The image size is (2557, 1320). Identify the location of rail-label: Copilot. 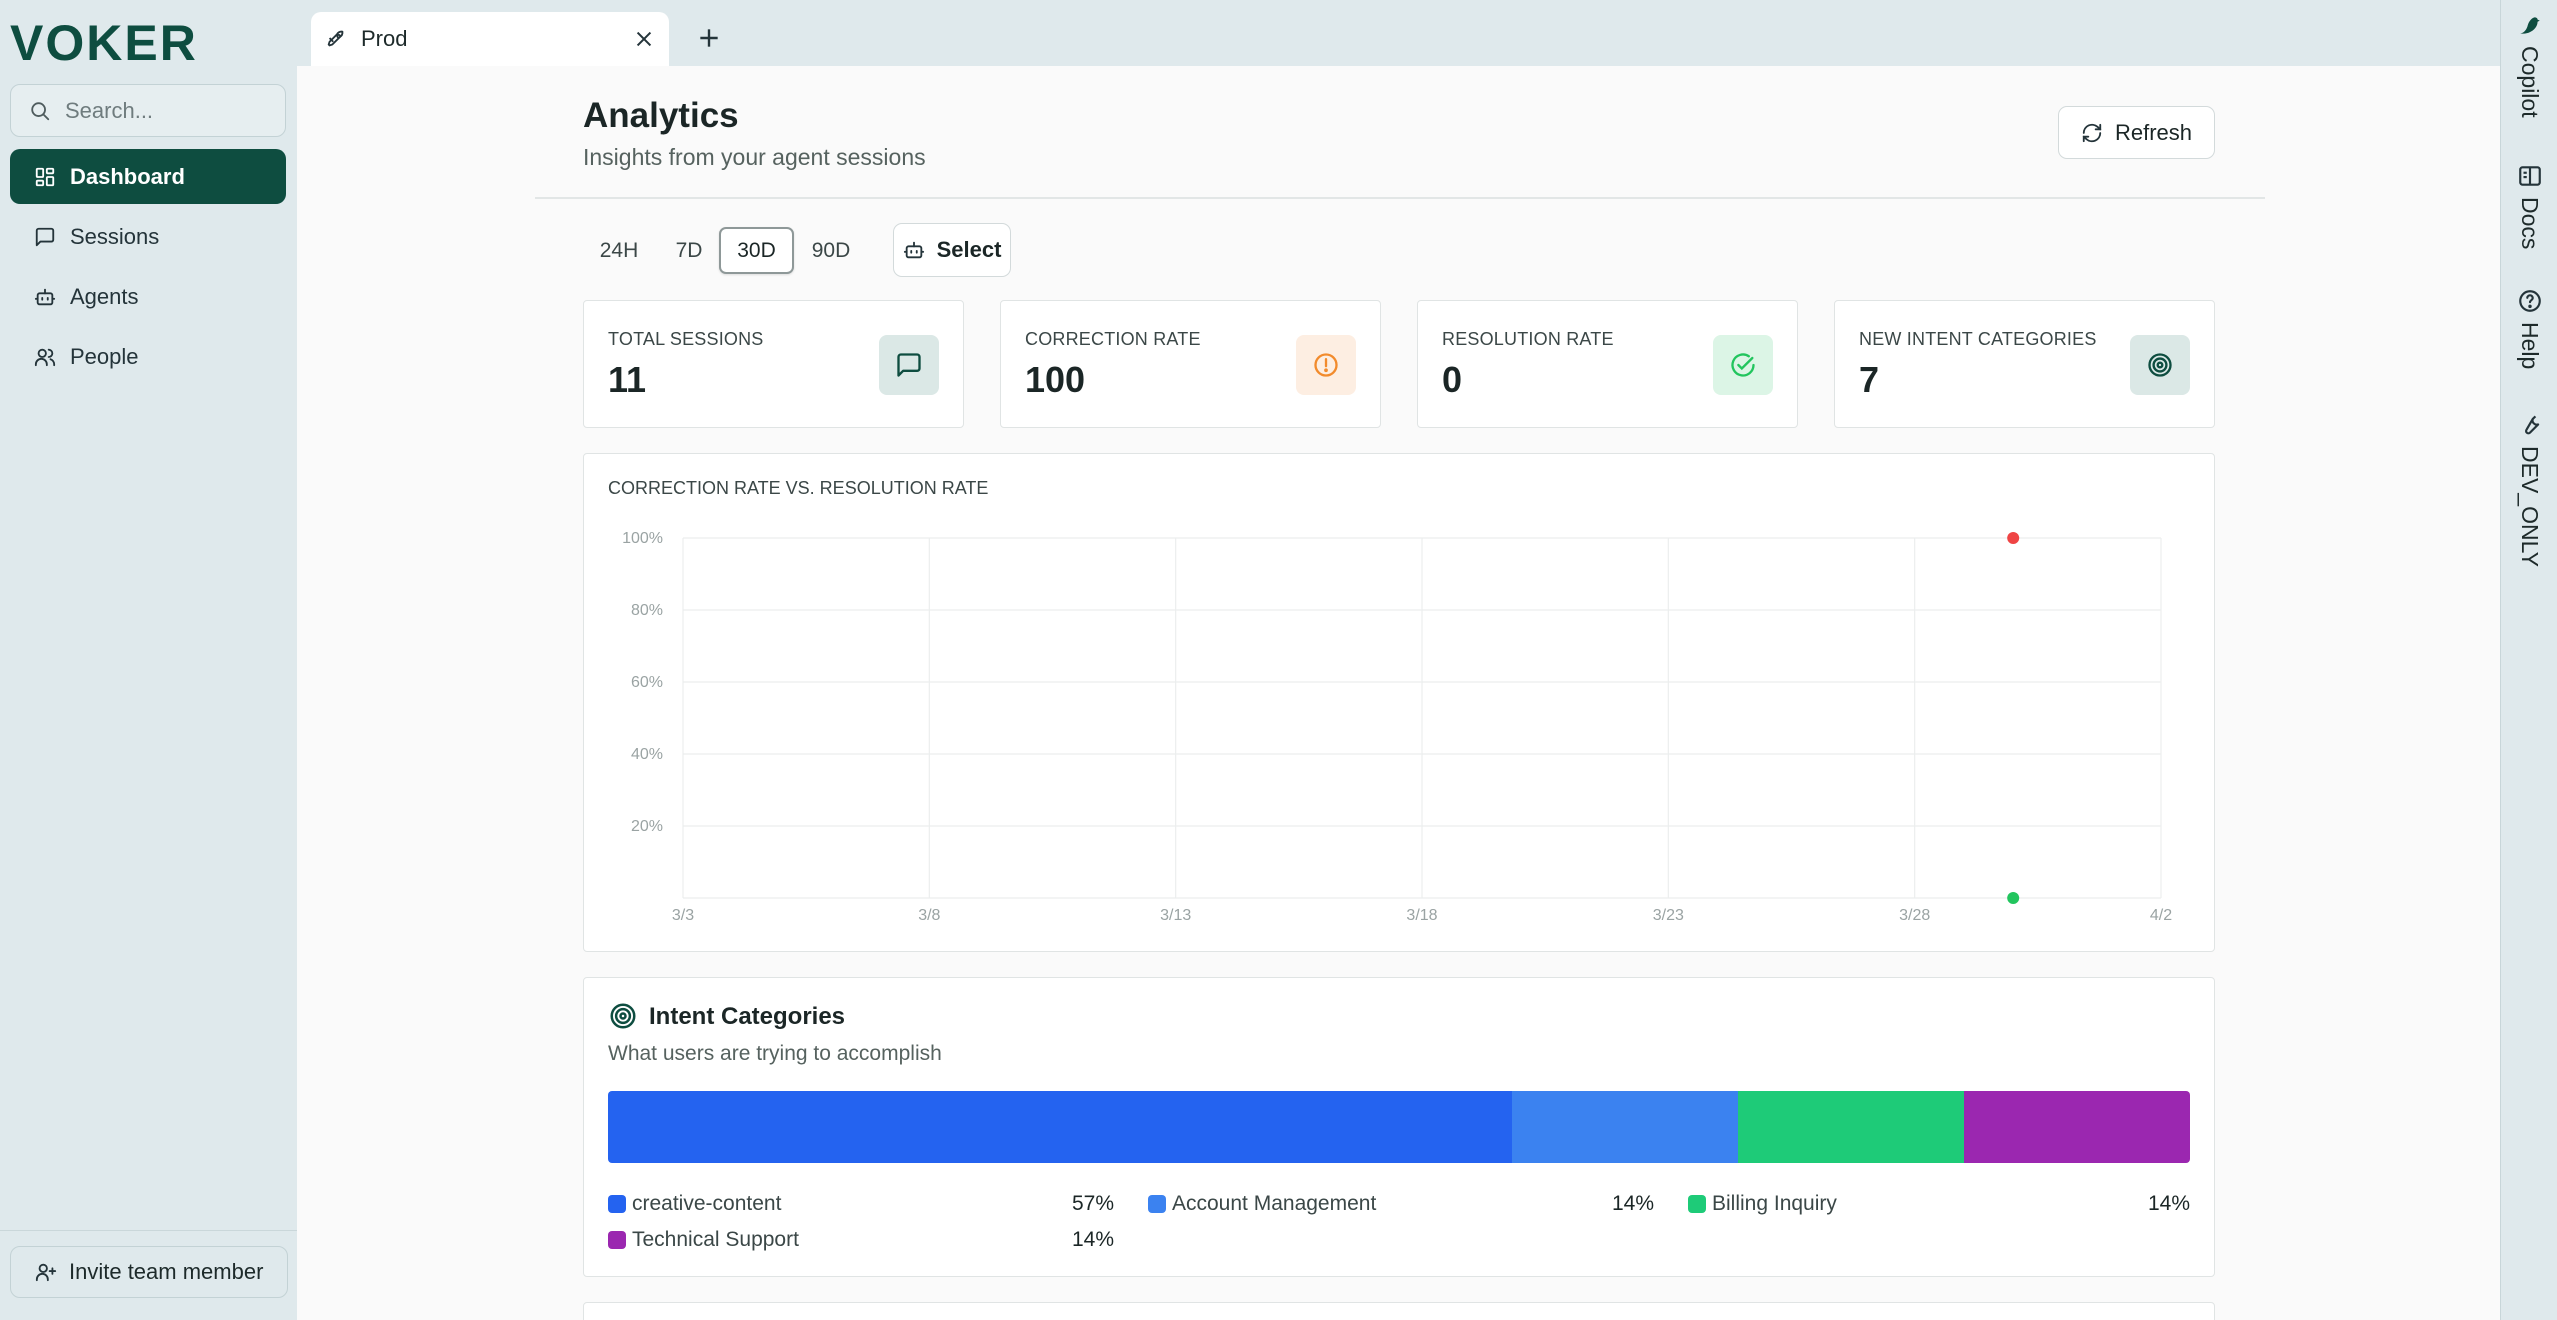
(2530, 82).